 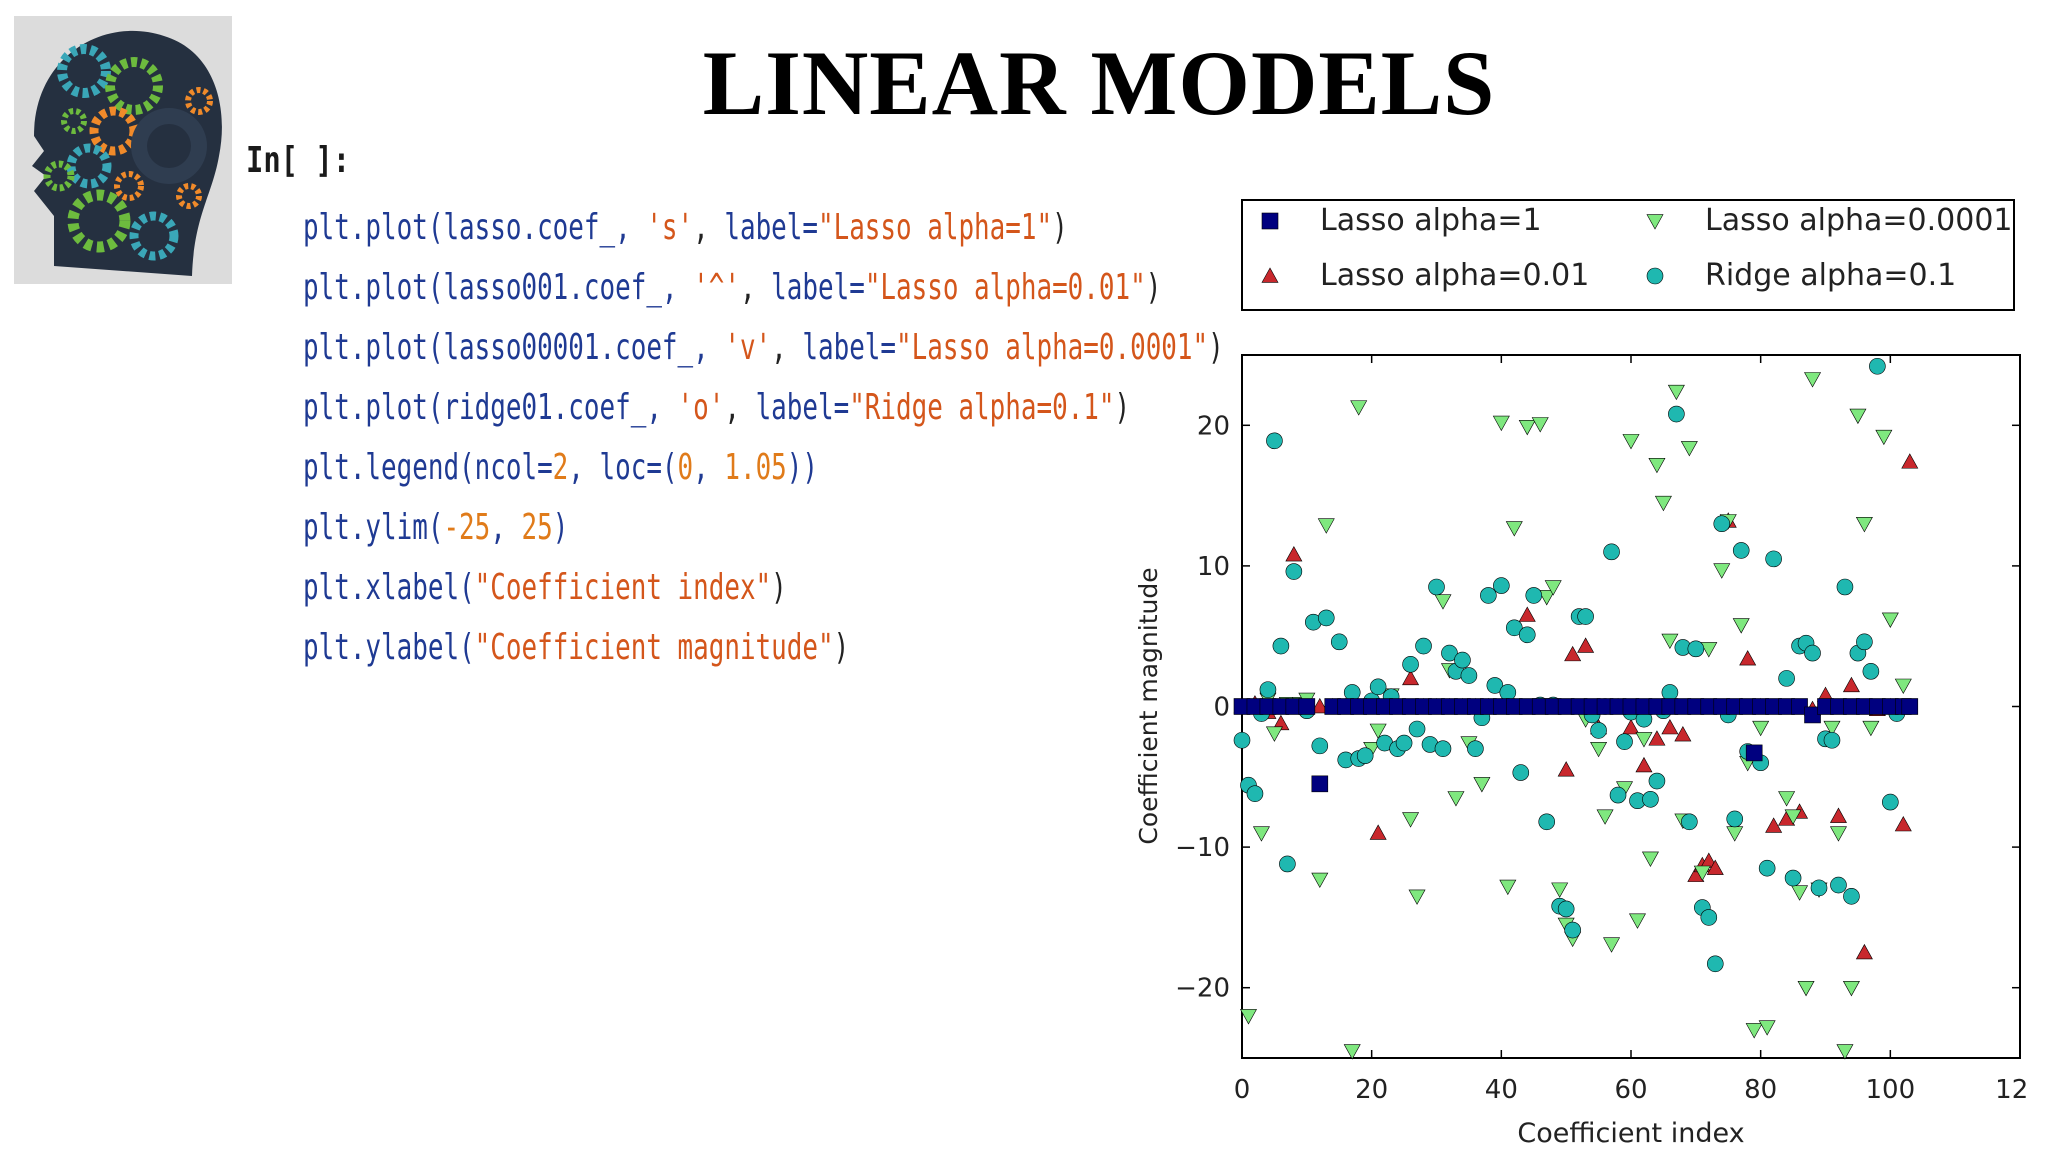 What do you see at coordinates (1859, 220) in the screenshot?
I see `legend-label: Lasso alpha=0.0001` at bounding box center [1859, 220].